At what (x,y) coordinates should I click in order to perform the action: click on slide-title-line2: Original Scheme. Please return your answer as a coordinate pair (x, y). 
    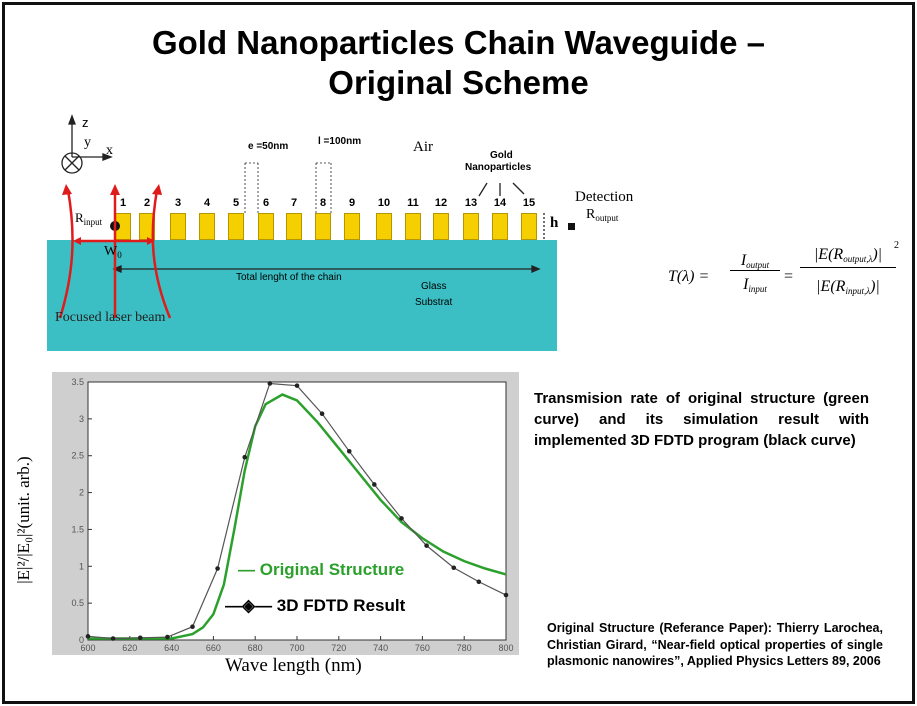
    Looking at the image, I should click on (458, 82).